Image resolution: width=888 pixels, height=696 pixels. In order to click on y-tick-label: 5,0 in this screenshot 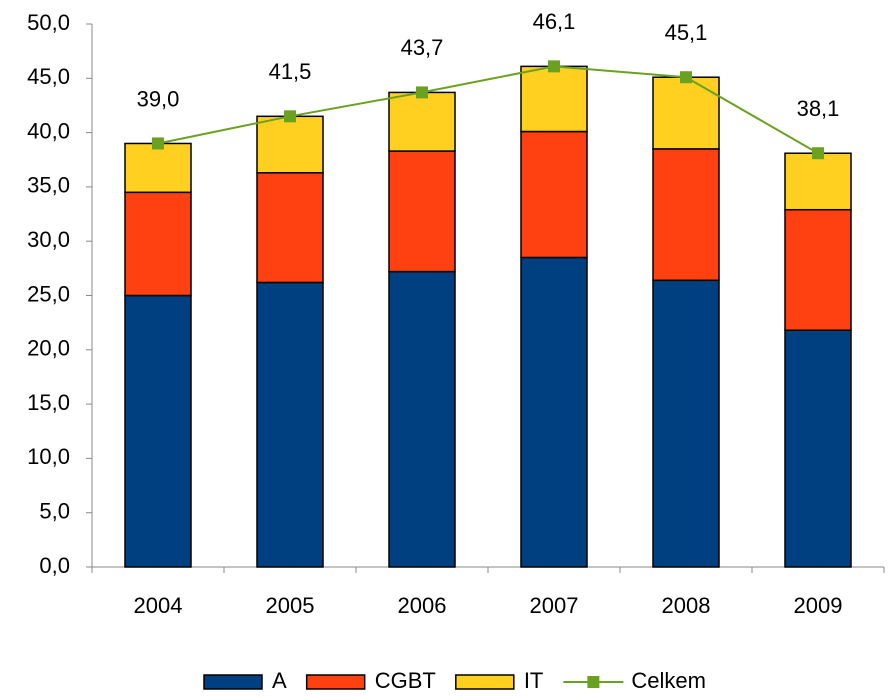, I will do `click(54, 511)`.